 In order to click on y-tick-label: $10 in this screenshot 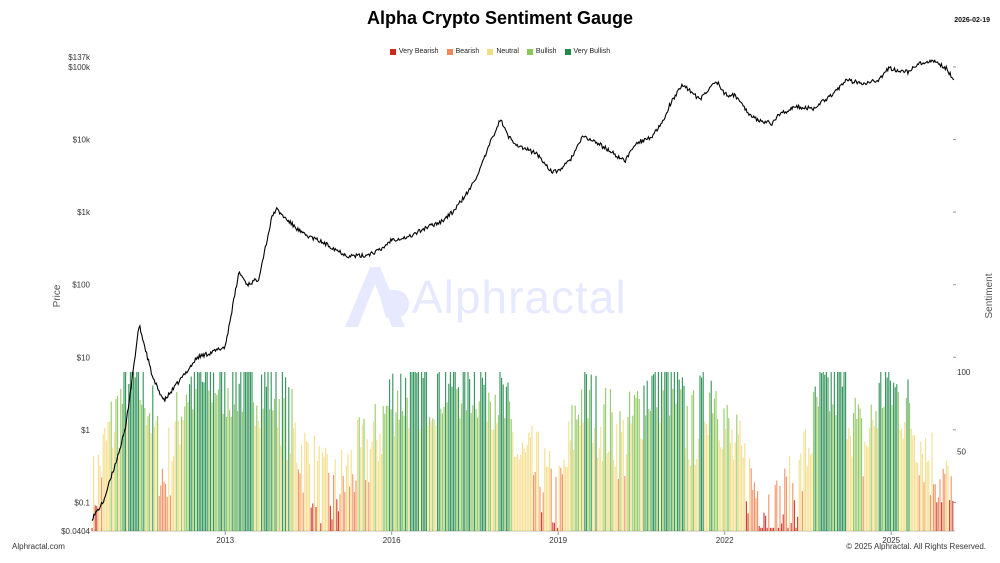, I will do `click(84, 357)`.